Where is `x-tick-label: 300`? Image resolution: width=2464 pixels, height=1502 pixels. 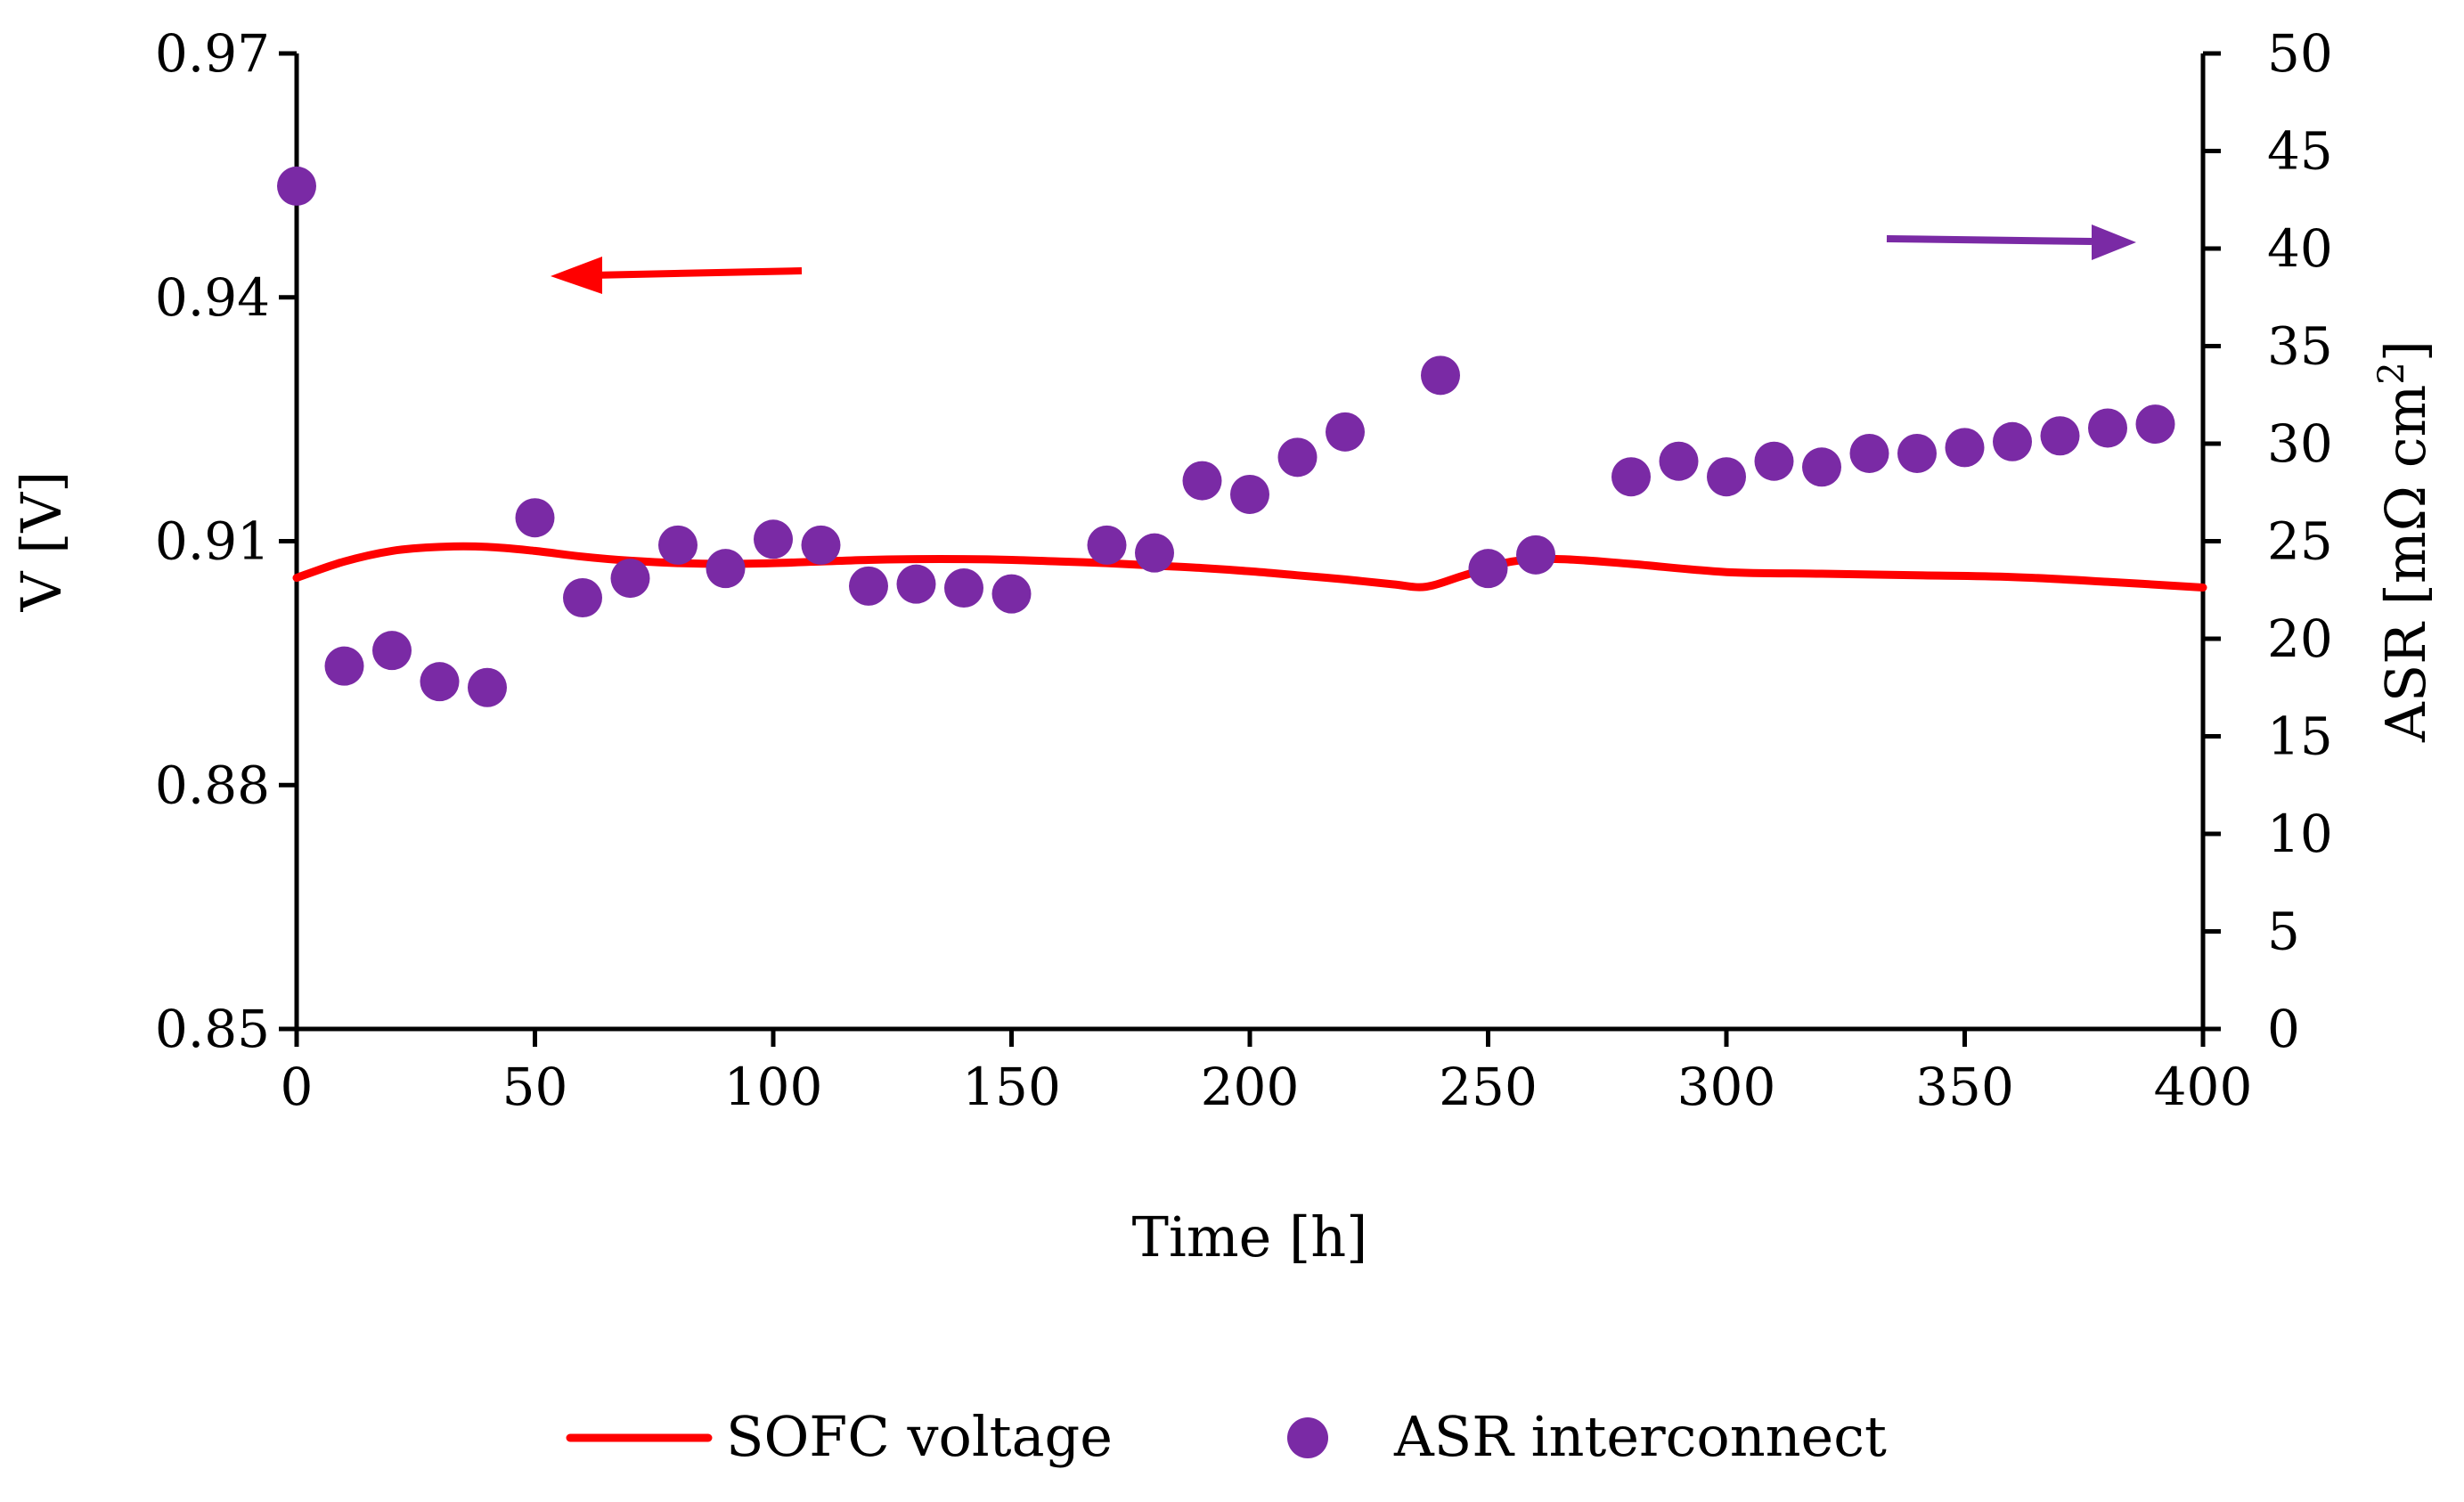
x-tick-label: 300 is located at coordinates (1727, 1087).